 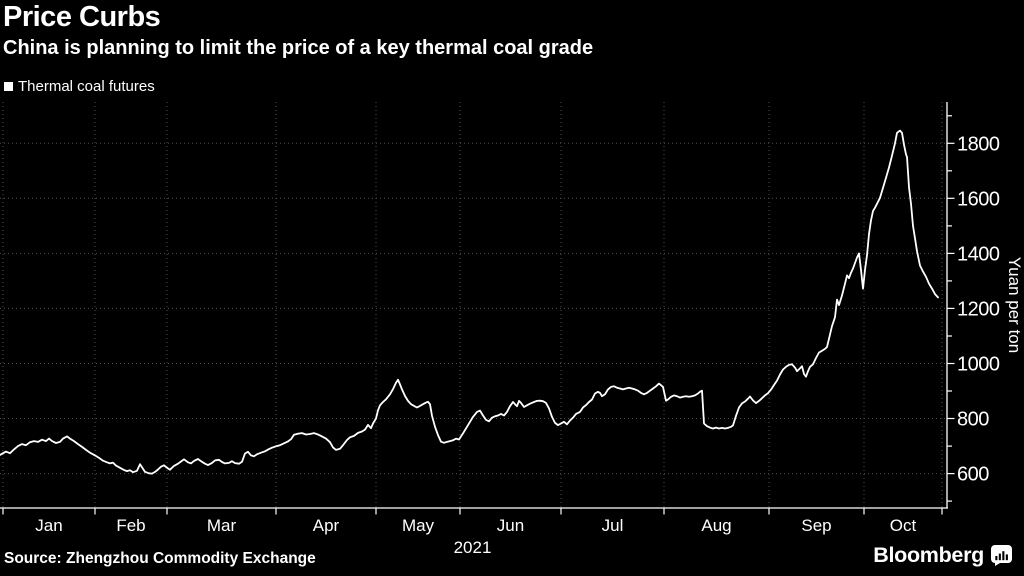 I want to click on page-title: Price Curbs, so click(x=82, y=17).